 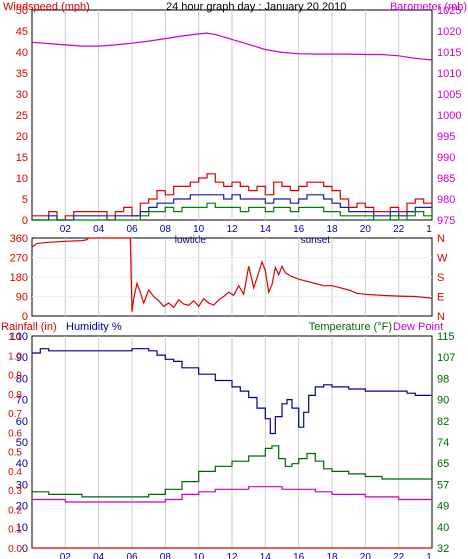 What do you see at coordinates (22, 53) in the screenshot?
I see `wind-tick-label: 40` at bounding box center [22, 53].